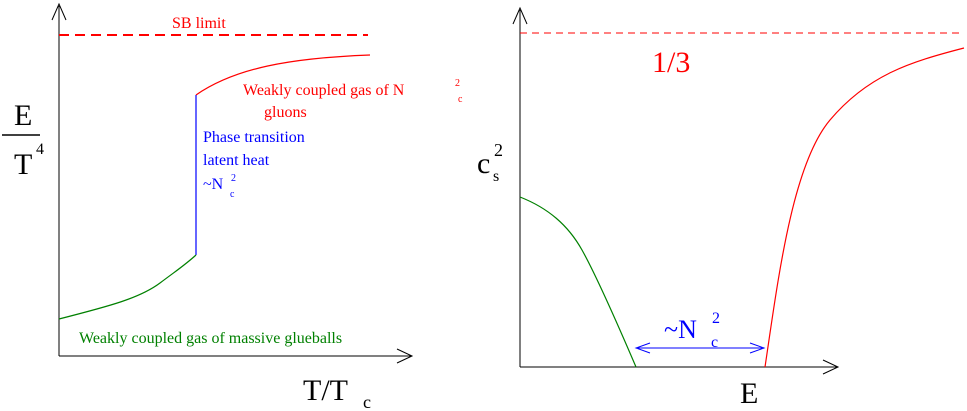  I want to click on phase-transition-label-sub: c, so click(232, 194).